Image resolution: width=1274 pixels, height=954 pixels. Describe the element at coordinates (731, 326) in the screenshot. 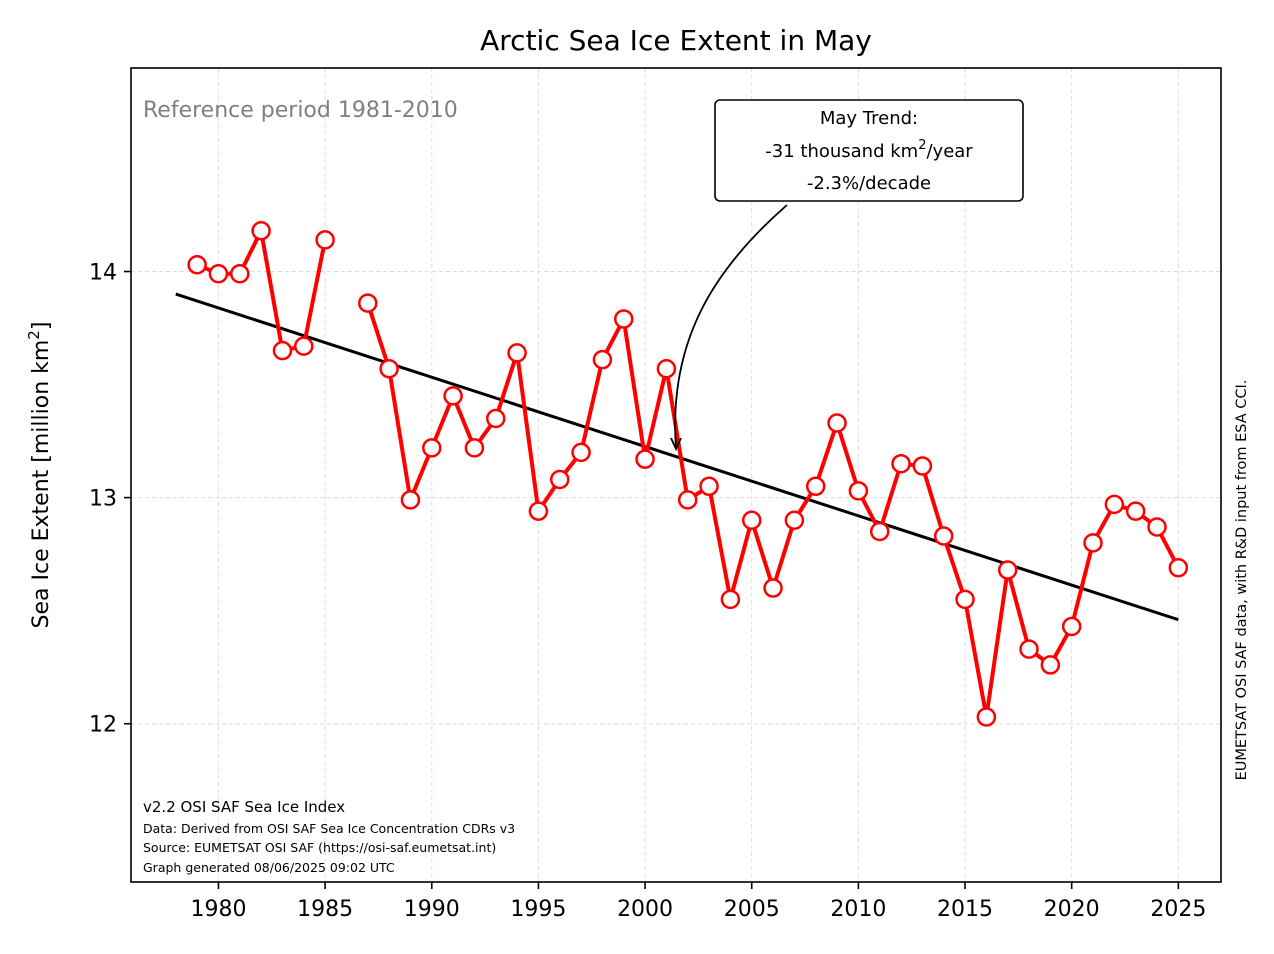

I see `trend-arrow` at that location.